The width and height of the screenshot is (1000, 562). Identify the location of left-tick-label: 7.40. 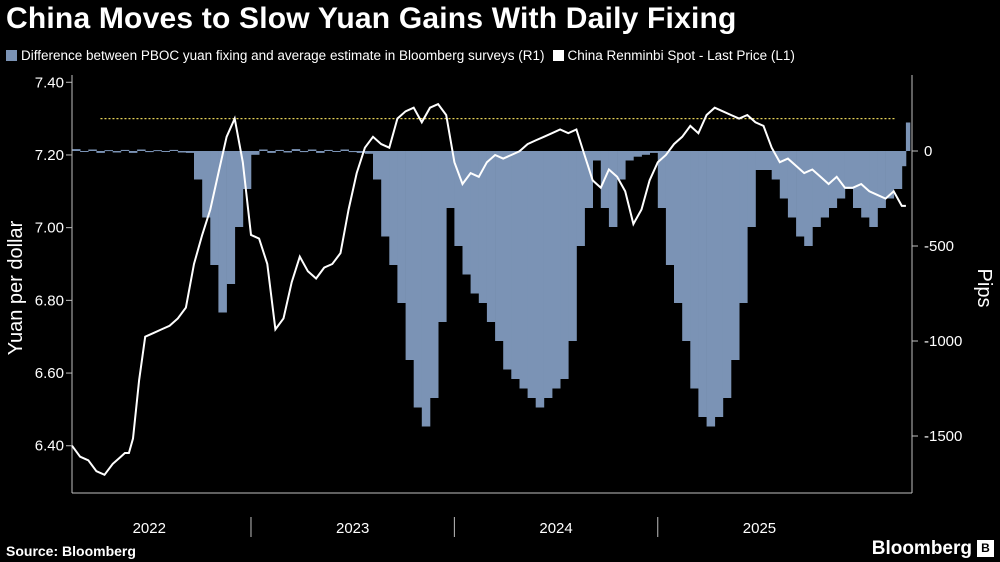
(49, 82).